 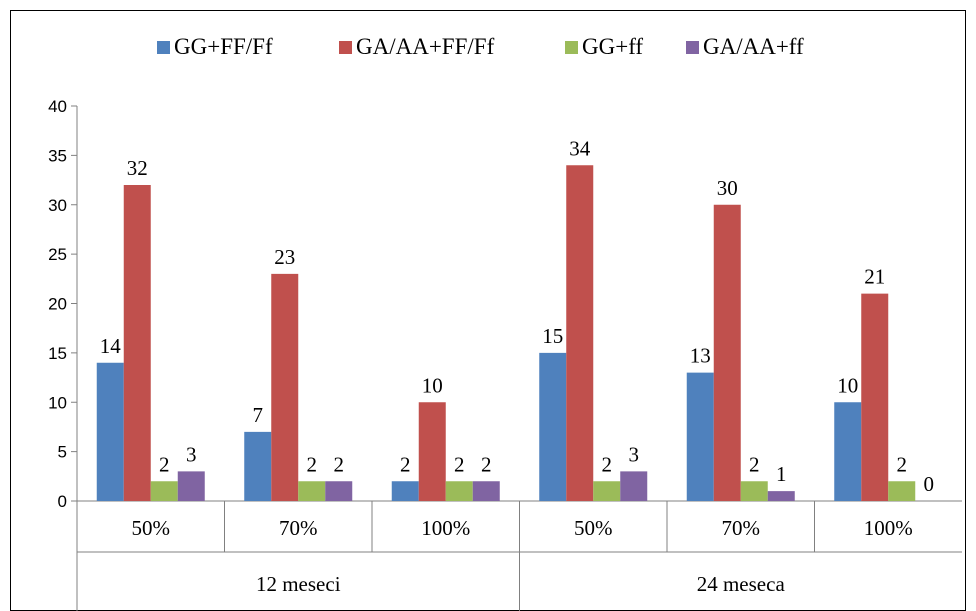 I want to click on data-label: 32, so click(x=137, y=168).